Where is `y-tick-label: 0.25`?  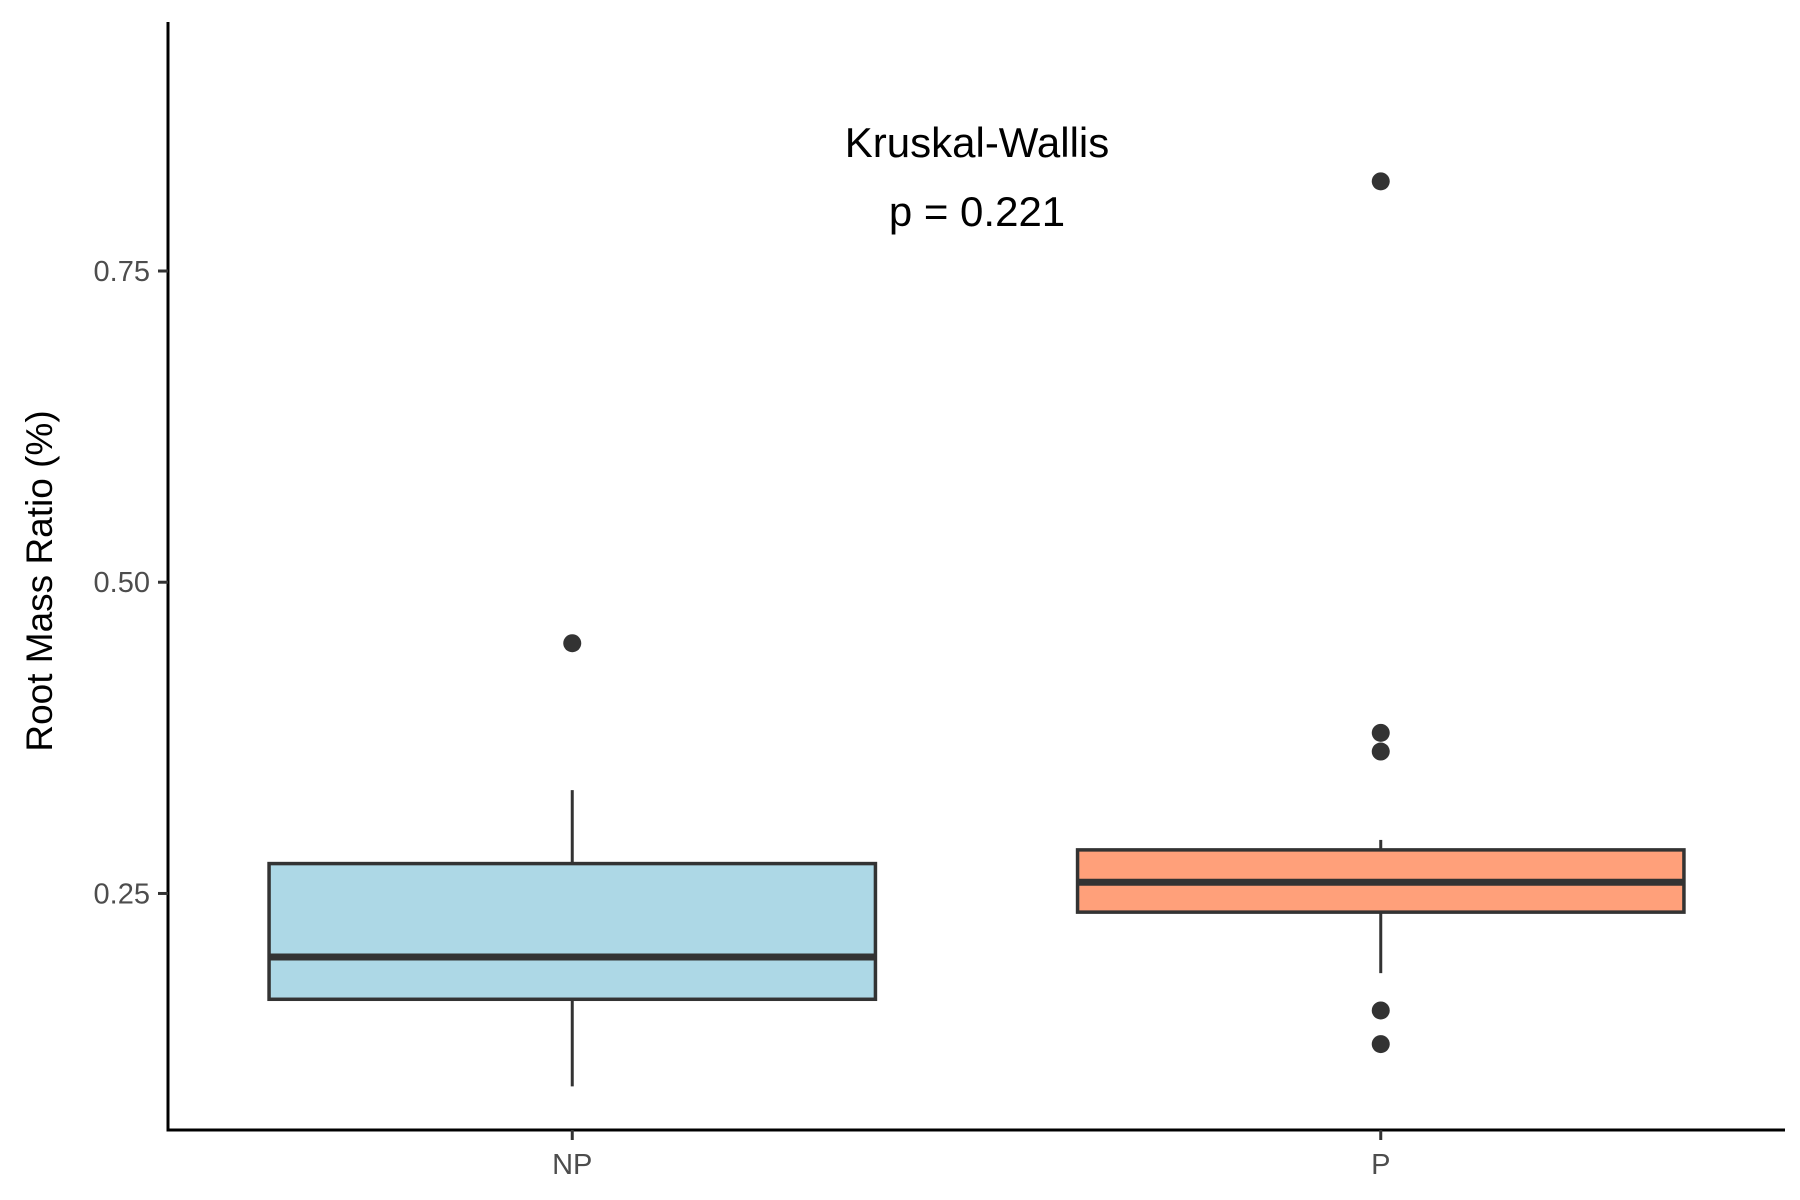
y-tick-label: 0.25 is located at coordinates (122, 894).